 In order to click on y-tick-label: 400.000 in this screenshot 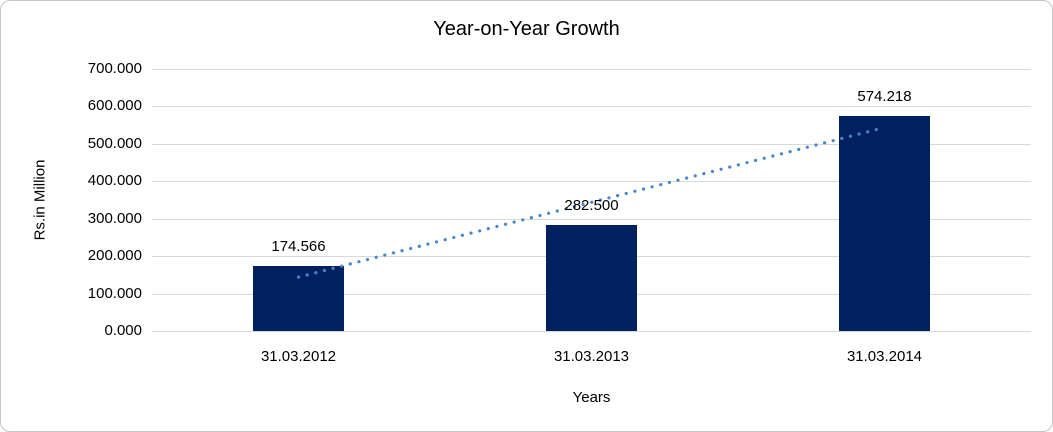, I will do `click(114, 181)`.